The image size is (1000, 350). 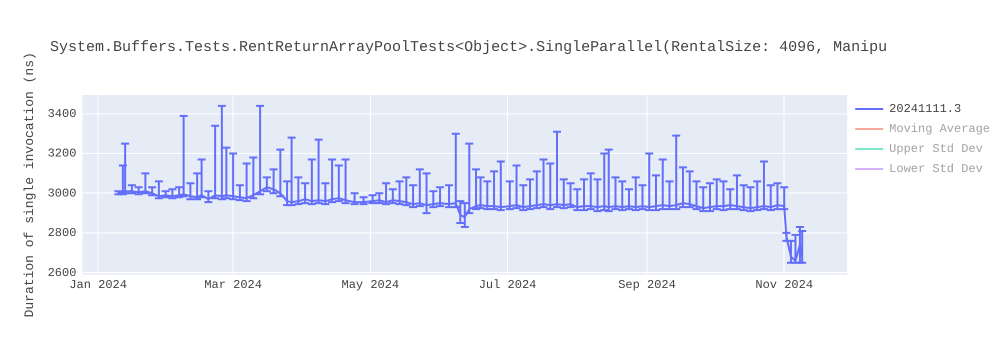 What do you see at coordinates (62, 193) in the screenshot?
I see `y-tick-label: 3000` at bounding box center [62, 193].